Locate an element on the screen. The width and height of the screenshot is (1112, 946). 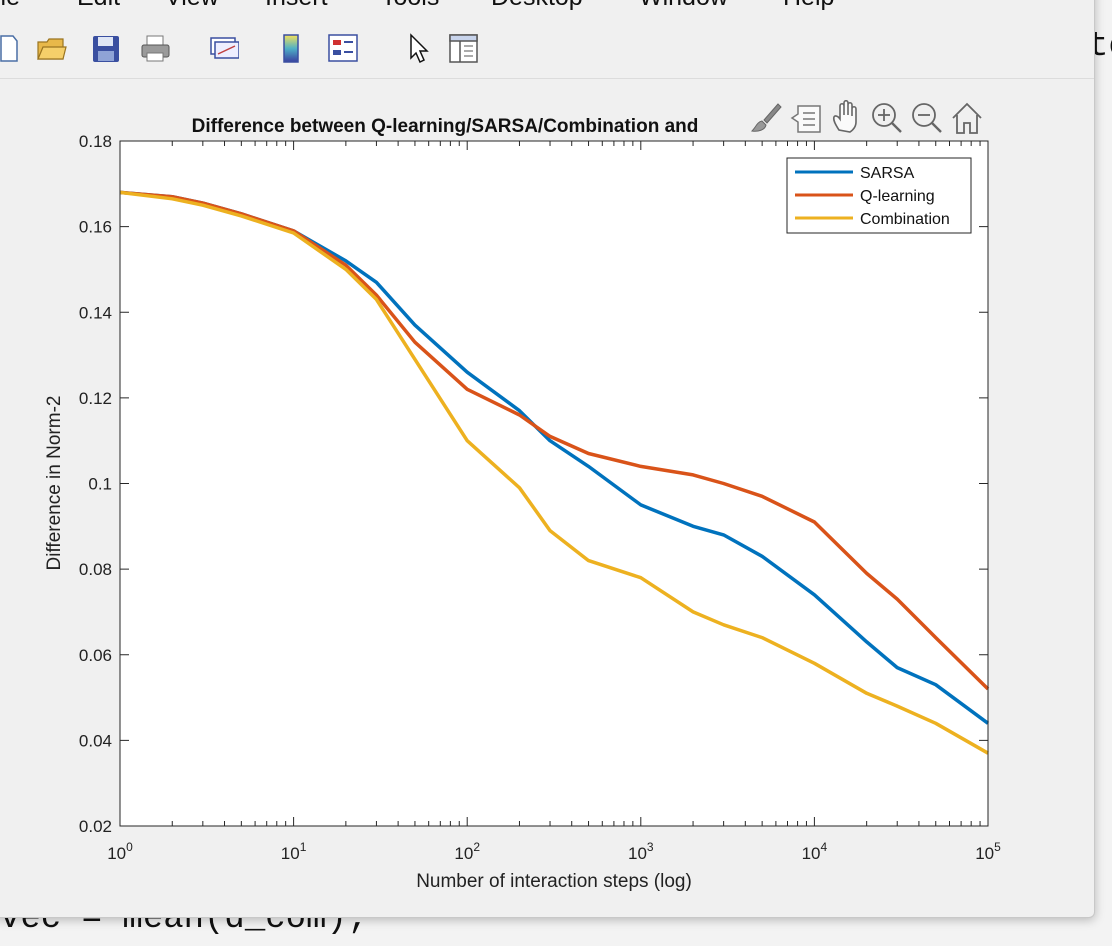
menu-file: ile is located at coordinates (10, 6).